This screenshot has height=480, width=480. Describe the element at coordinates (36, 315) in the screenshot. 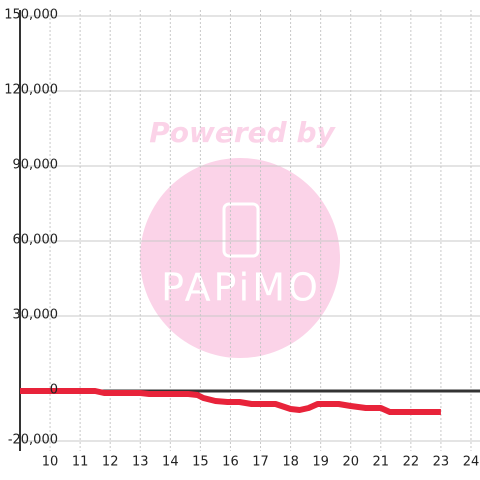

I see `y-tick-label: 30,000` at that location.